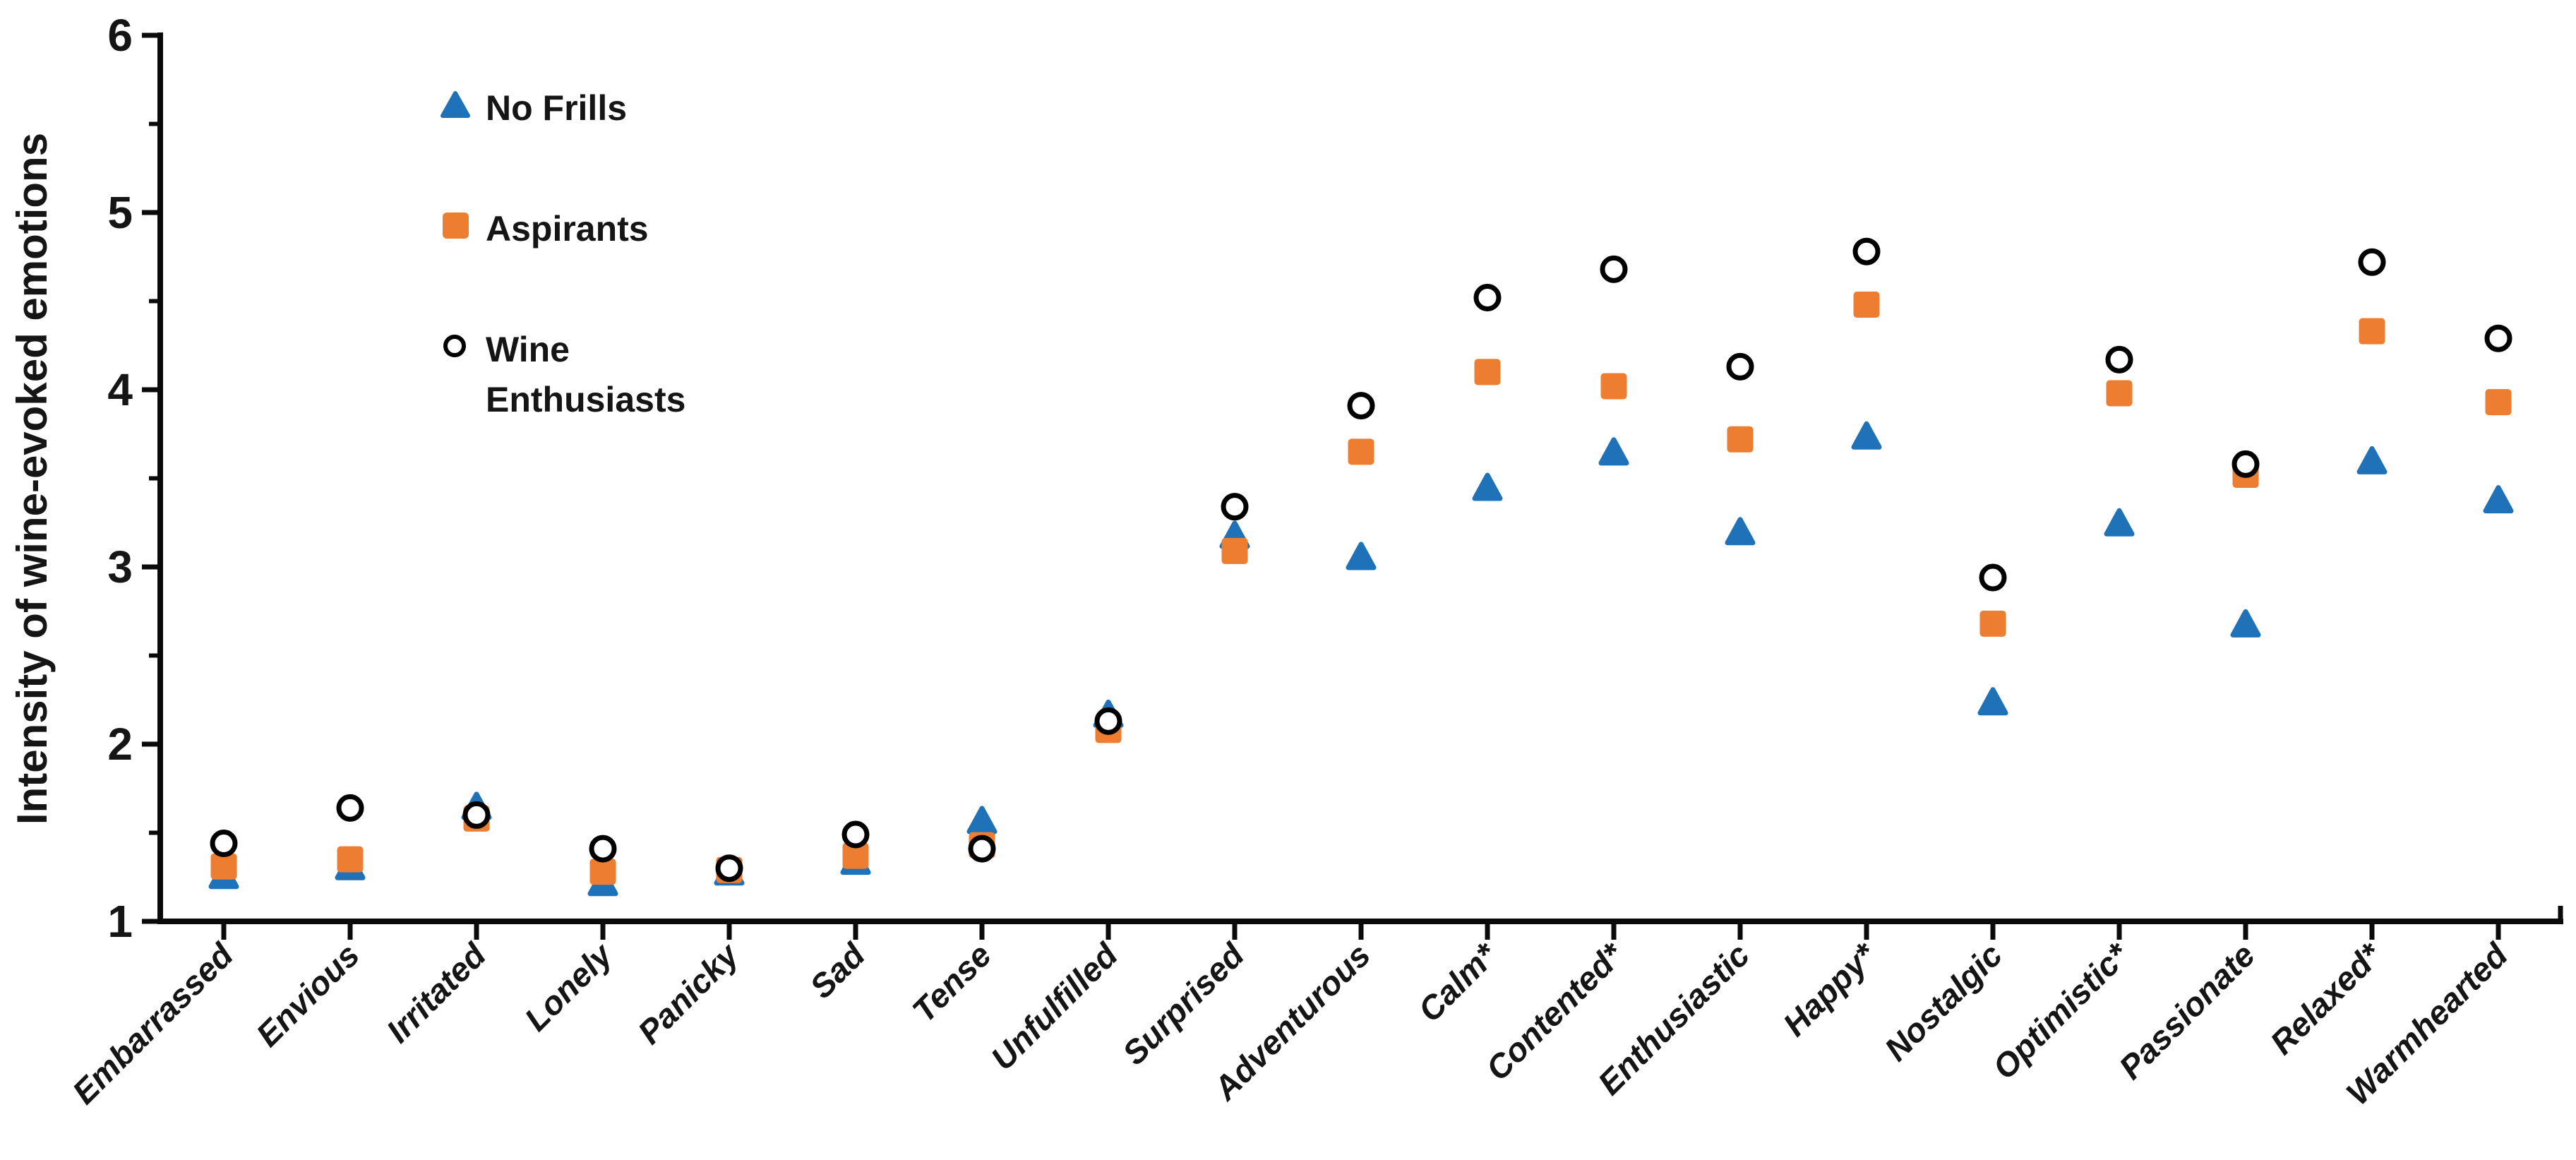 The width and height of the screenshot is (2576, 1160). I want to click on x-category-label: Irritated, so click(436, 992).